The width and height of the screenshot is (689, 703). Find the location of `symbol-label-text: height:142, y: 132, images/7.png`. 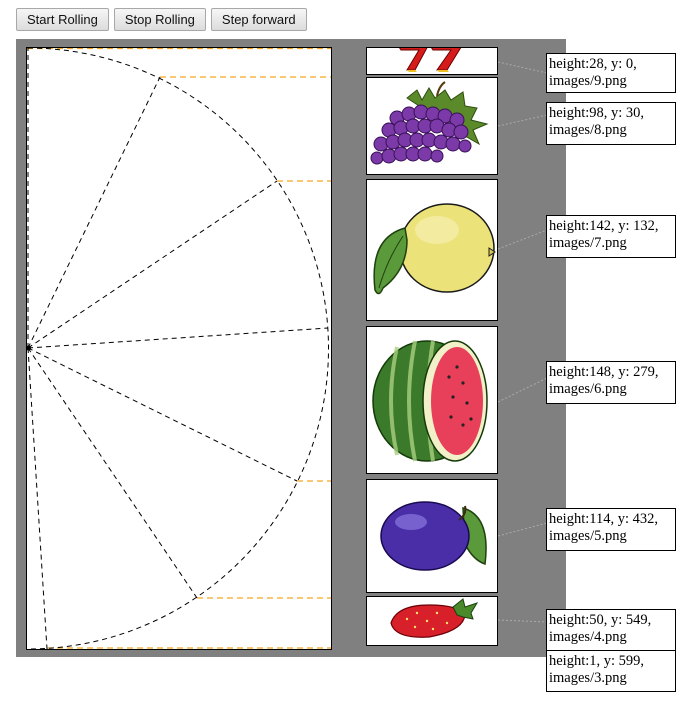

symbol-label-text: height:142, y: 132, images/7.png is located at coordinates (604, 234).